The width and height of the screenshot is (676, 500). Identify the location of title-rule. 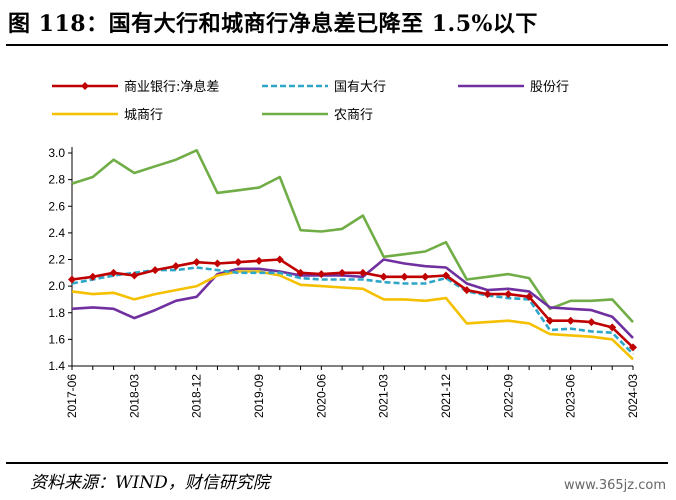
(337, 45).